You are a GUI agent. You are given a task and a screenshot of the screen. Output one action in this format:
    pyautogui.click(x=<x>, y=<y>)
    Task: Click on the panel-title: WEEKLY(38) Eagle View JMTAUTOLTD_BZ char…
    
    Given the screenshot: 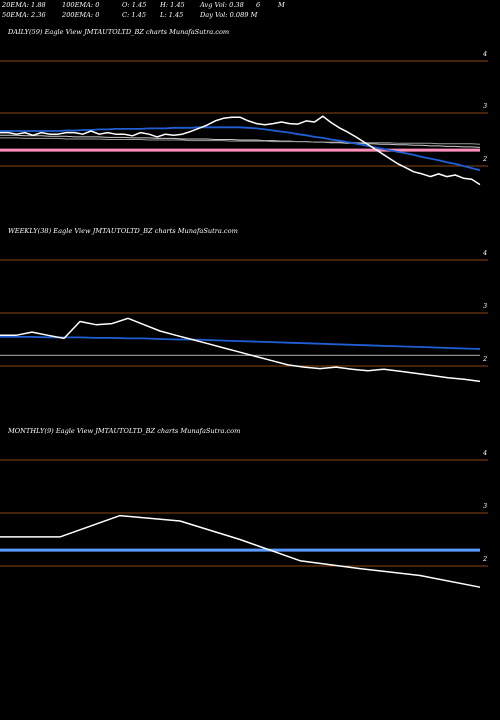 What is the action you would take?
    pyautogui.click(x=123, y=231)
    